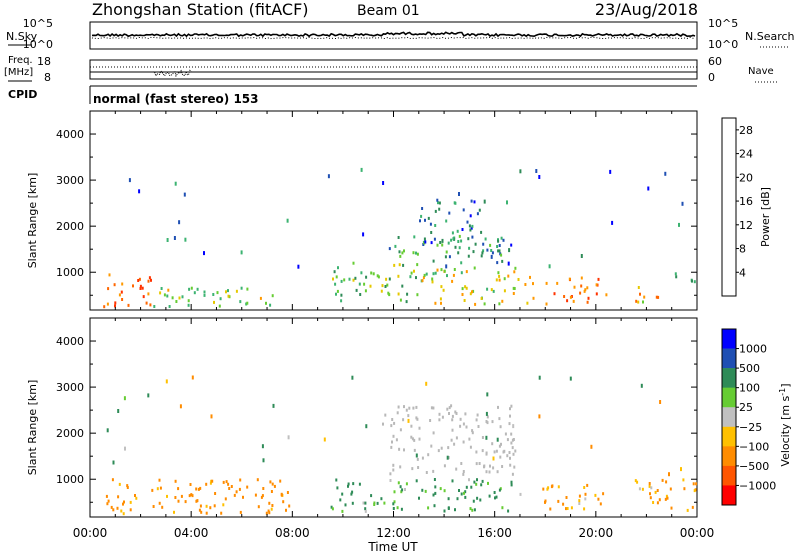 This screenshot has height=554, width=800. What do you see at coordinates (393, 38) in the screenshot?
I see `nsearch-series` at bounding box center [393, 38].